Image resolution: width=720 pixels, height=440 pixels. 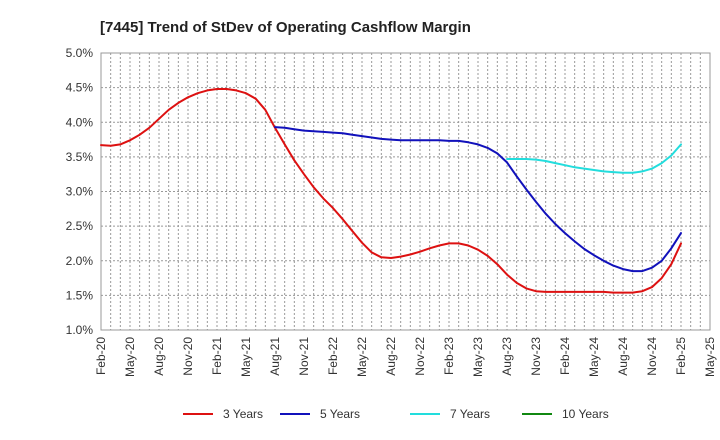 What do you see at coordinates (710, 357) in the screenshot?
I see `x-tick-label: May-25` at bounding box center [710, 357].